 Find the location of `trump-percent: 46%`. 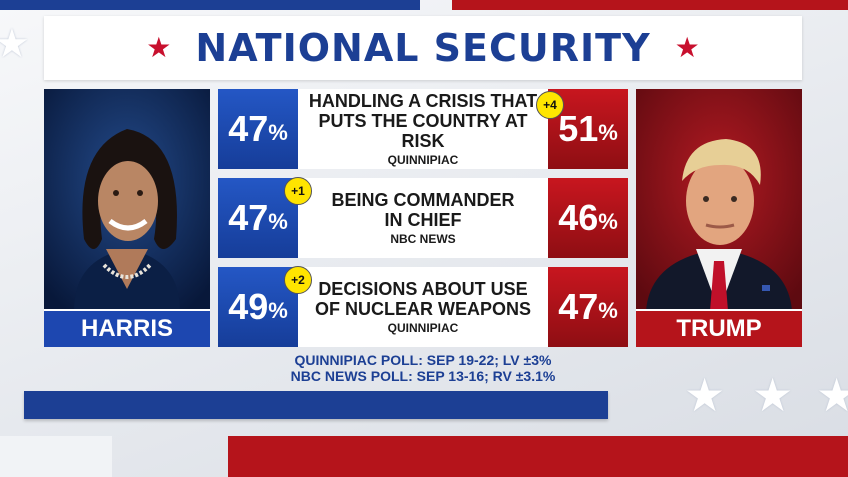

trump-percent: 46% is located at coordinates (588, 218).